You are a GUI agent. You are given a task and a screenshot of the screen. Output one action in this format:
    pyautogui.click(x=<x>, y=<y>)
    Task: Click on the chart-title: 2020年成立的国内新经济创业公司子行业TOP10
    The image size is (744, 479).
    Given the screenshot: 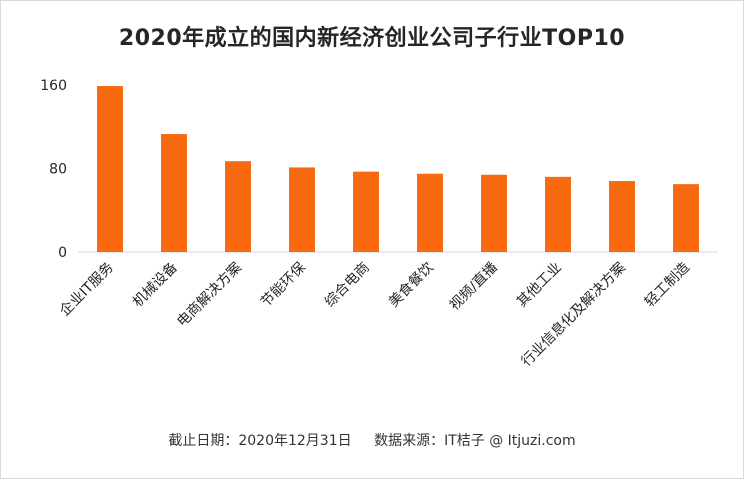 What is the action you would take?
    pyautogui.click(x=372, y=38)
    